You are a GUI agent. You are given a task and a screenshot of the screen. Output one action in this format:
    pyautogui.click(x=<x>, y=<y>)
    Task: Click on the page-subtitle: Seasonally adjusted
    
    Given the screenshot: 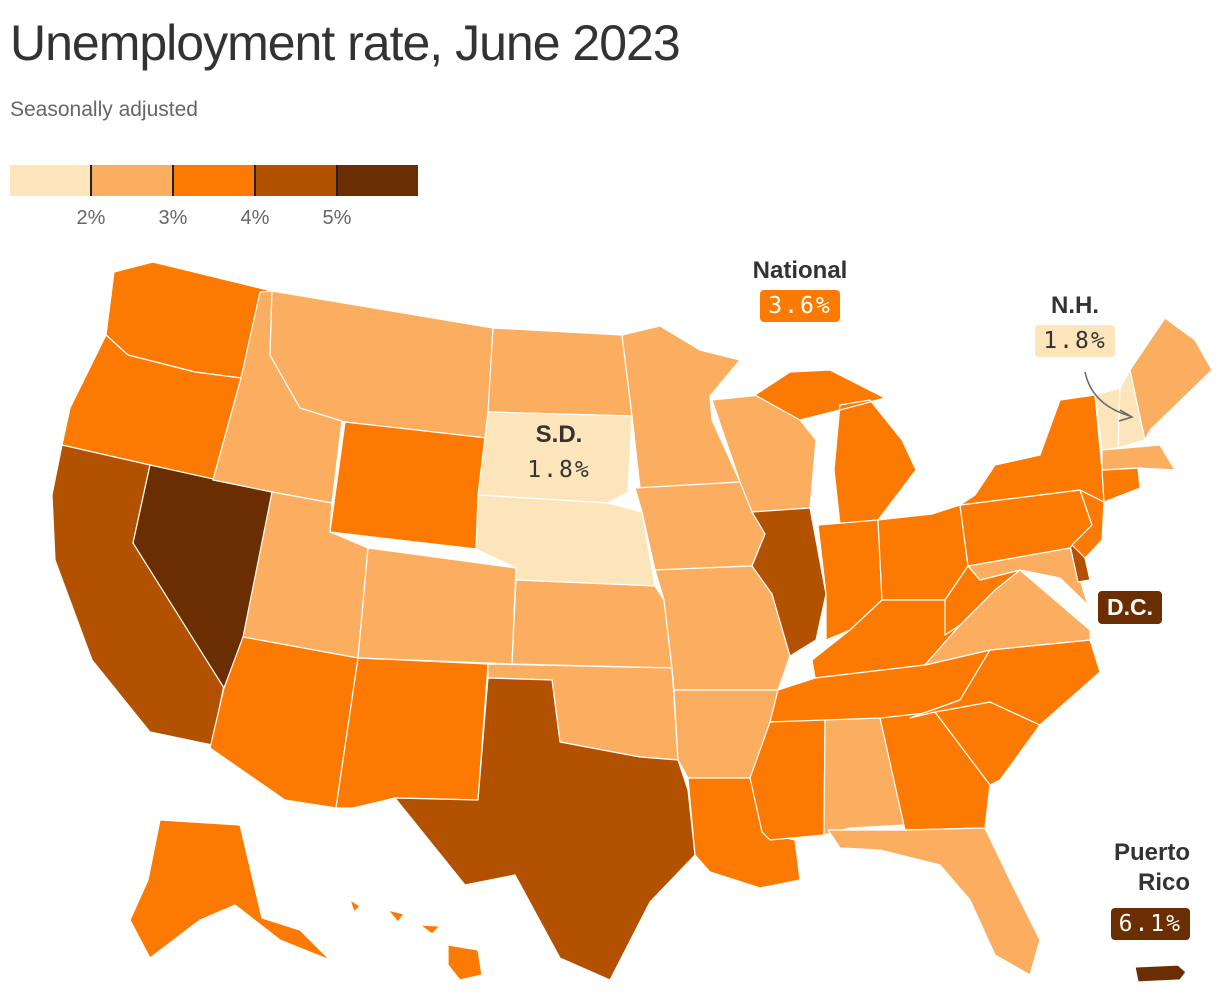 What is the action you would take?
    pyautogui.click(x=104, y=109)
    